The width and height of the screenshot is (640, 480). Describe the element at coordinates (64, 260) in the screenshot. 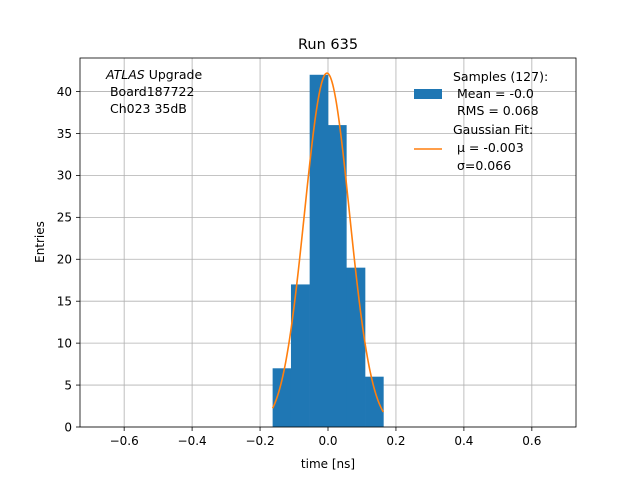

I see `y-tick-label: 20` at that location.